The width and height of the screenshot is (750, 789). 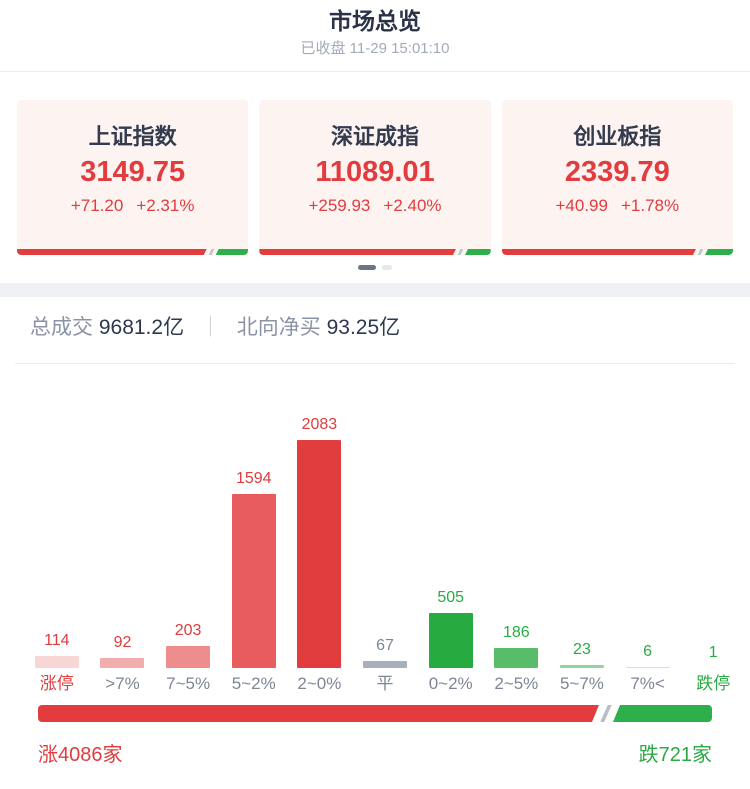 I want to click on turnover-label: 总成交, so click(x=61, y=327).